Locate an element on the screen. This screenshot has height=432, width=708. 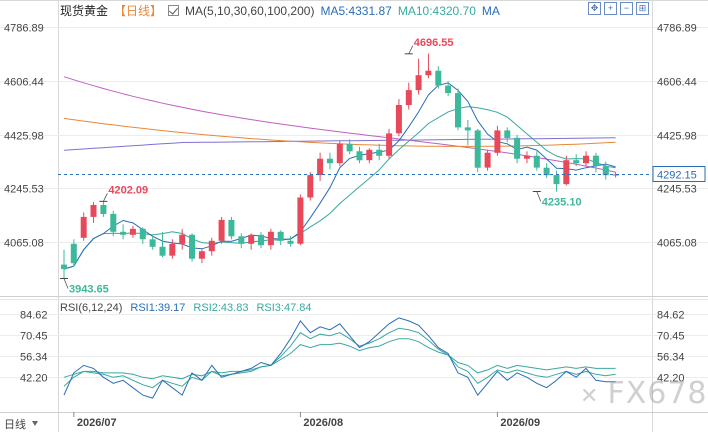
extreme-label: 3943.65 is located at coordinates (89, 289).